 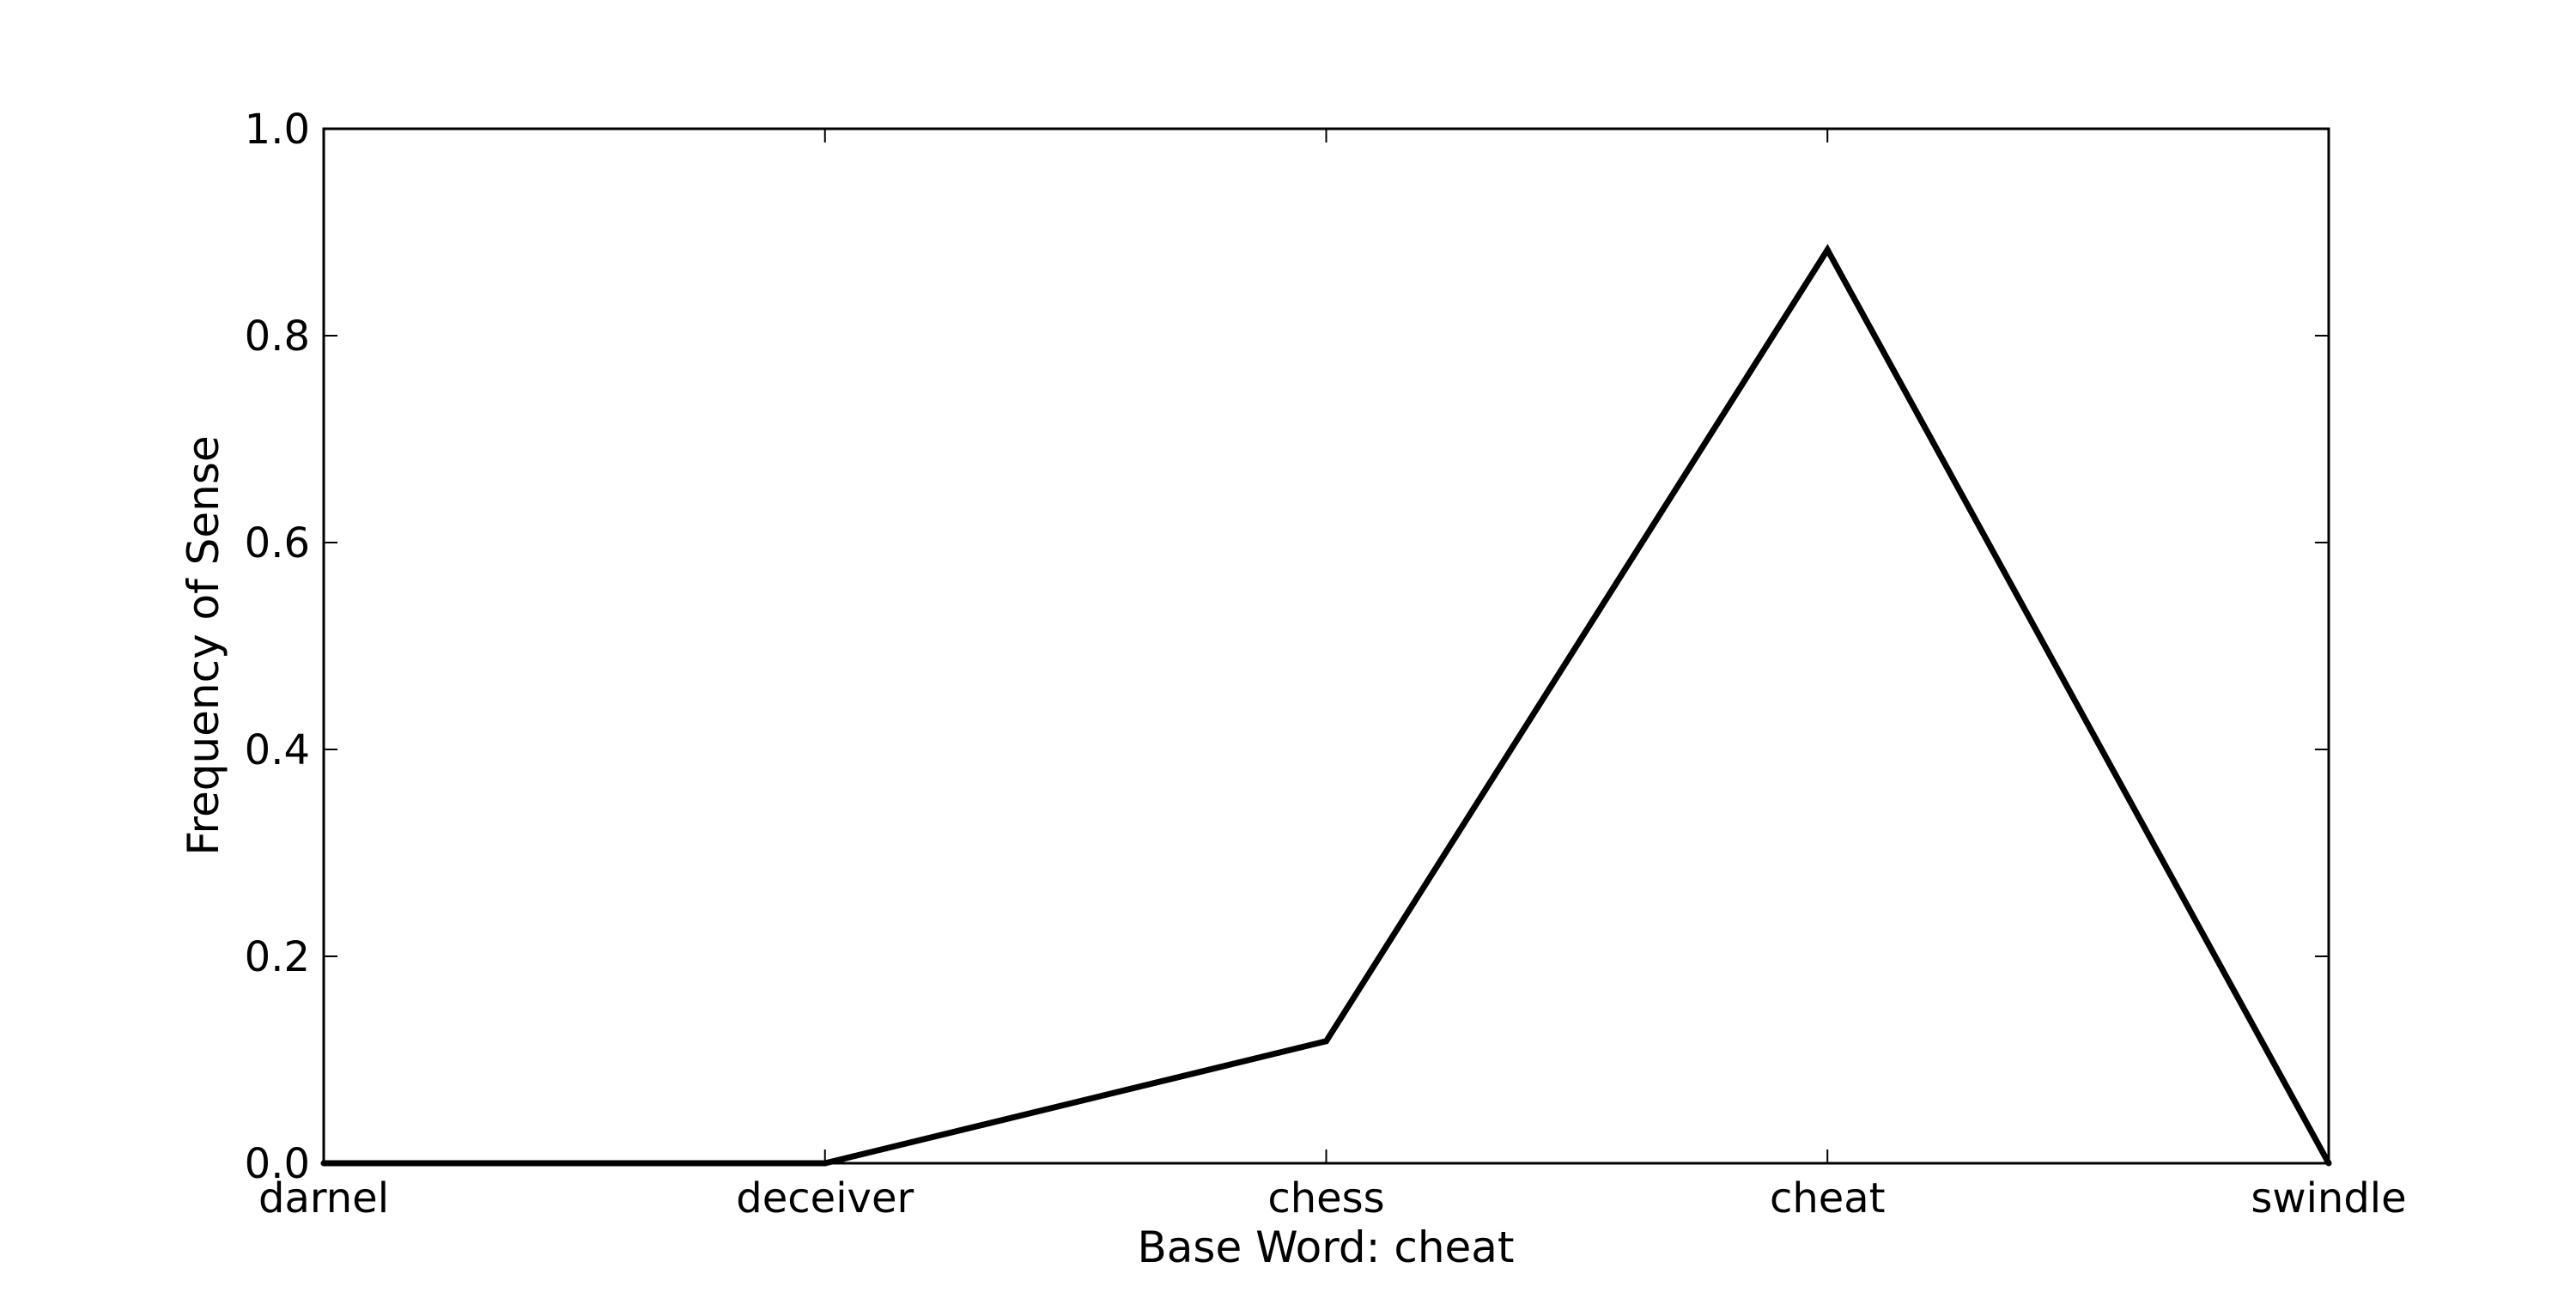 What do you see at coordinates (278, 750) in the screenshot?
I see `y-tick-label: 0.4` at bounding box center [278, 750].